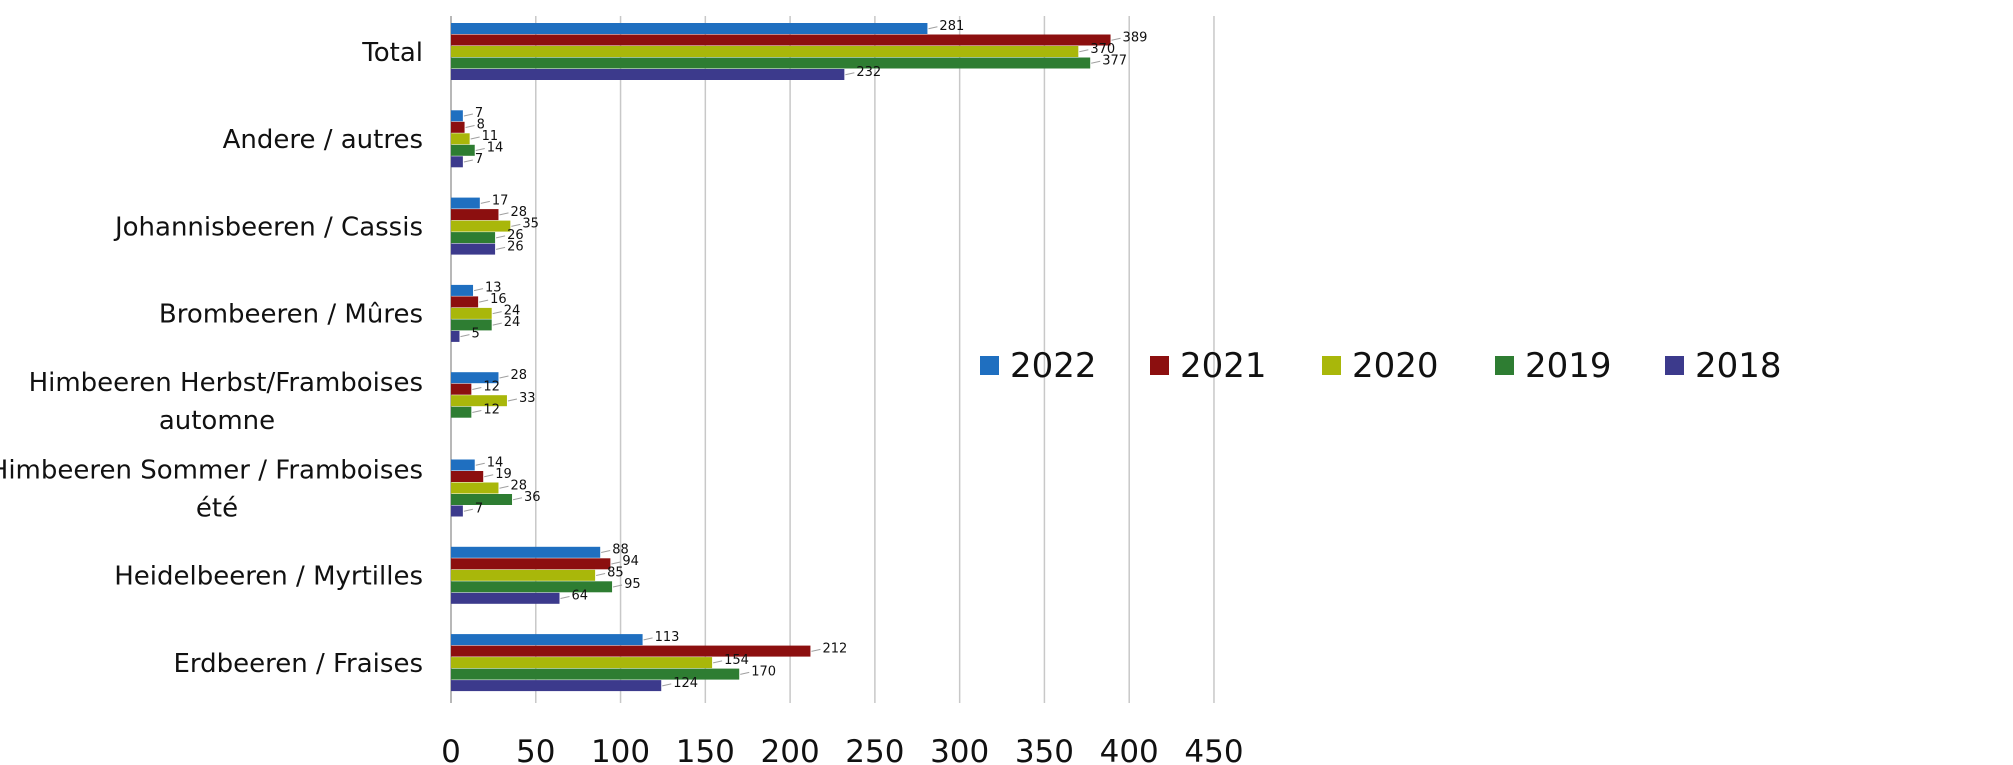  What do you see at coordinates (217, 508) in the screenshot?
I see `category-label-5-line-1: été` at bounding box center [217, 508].